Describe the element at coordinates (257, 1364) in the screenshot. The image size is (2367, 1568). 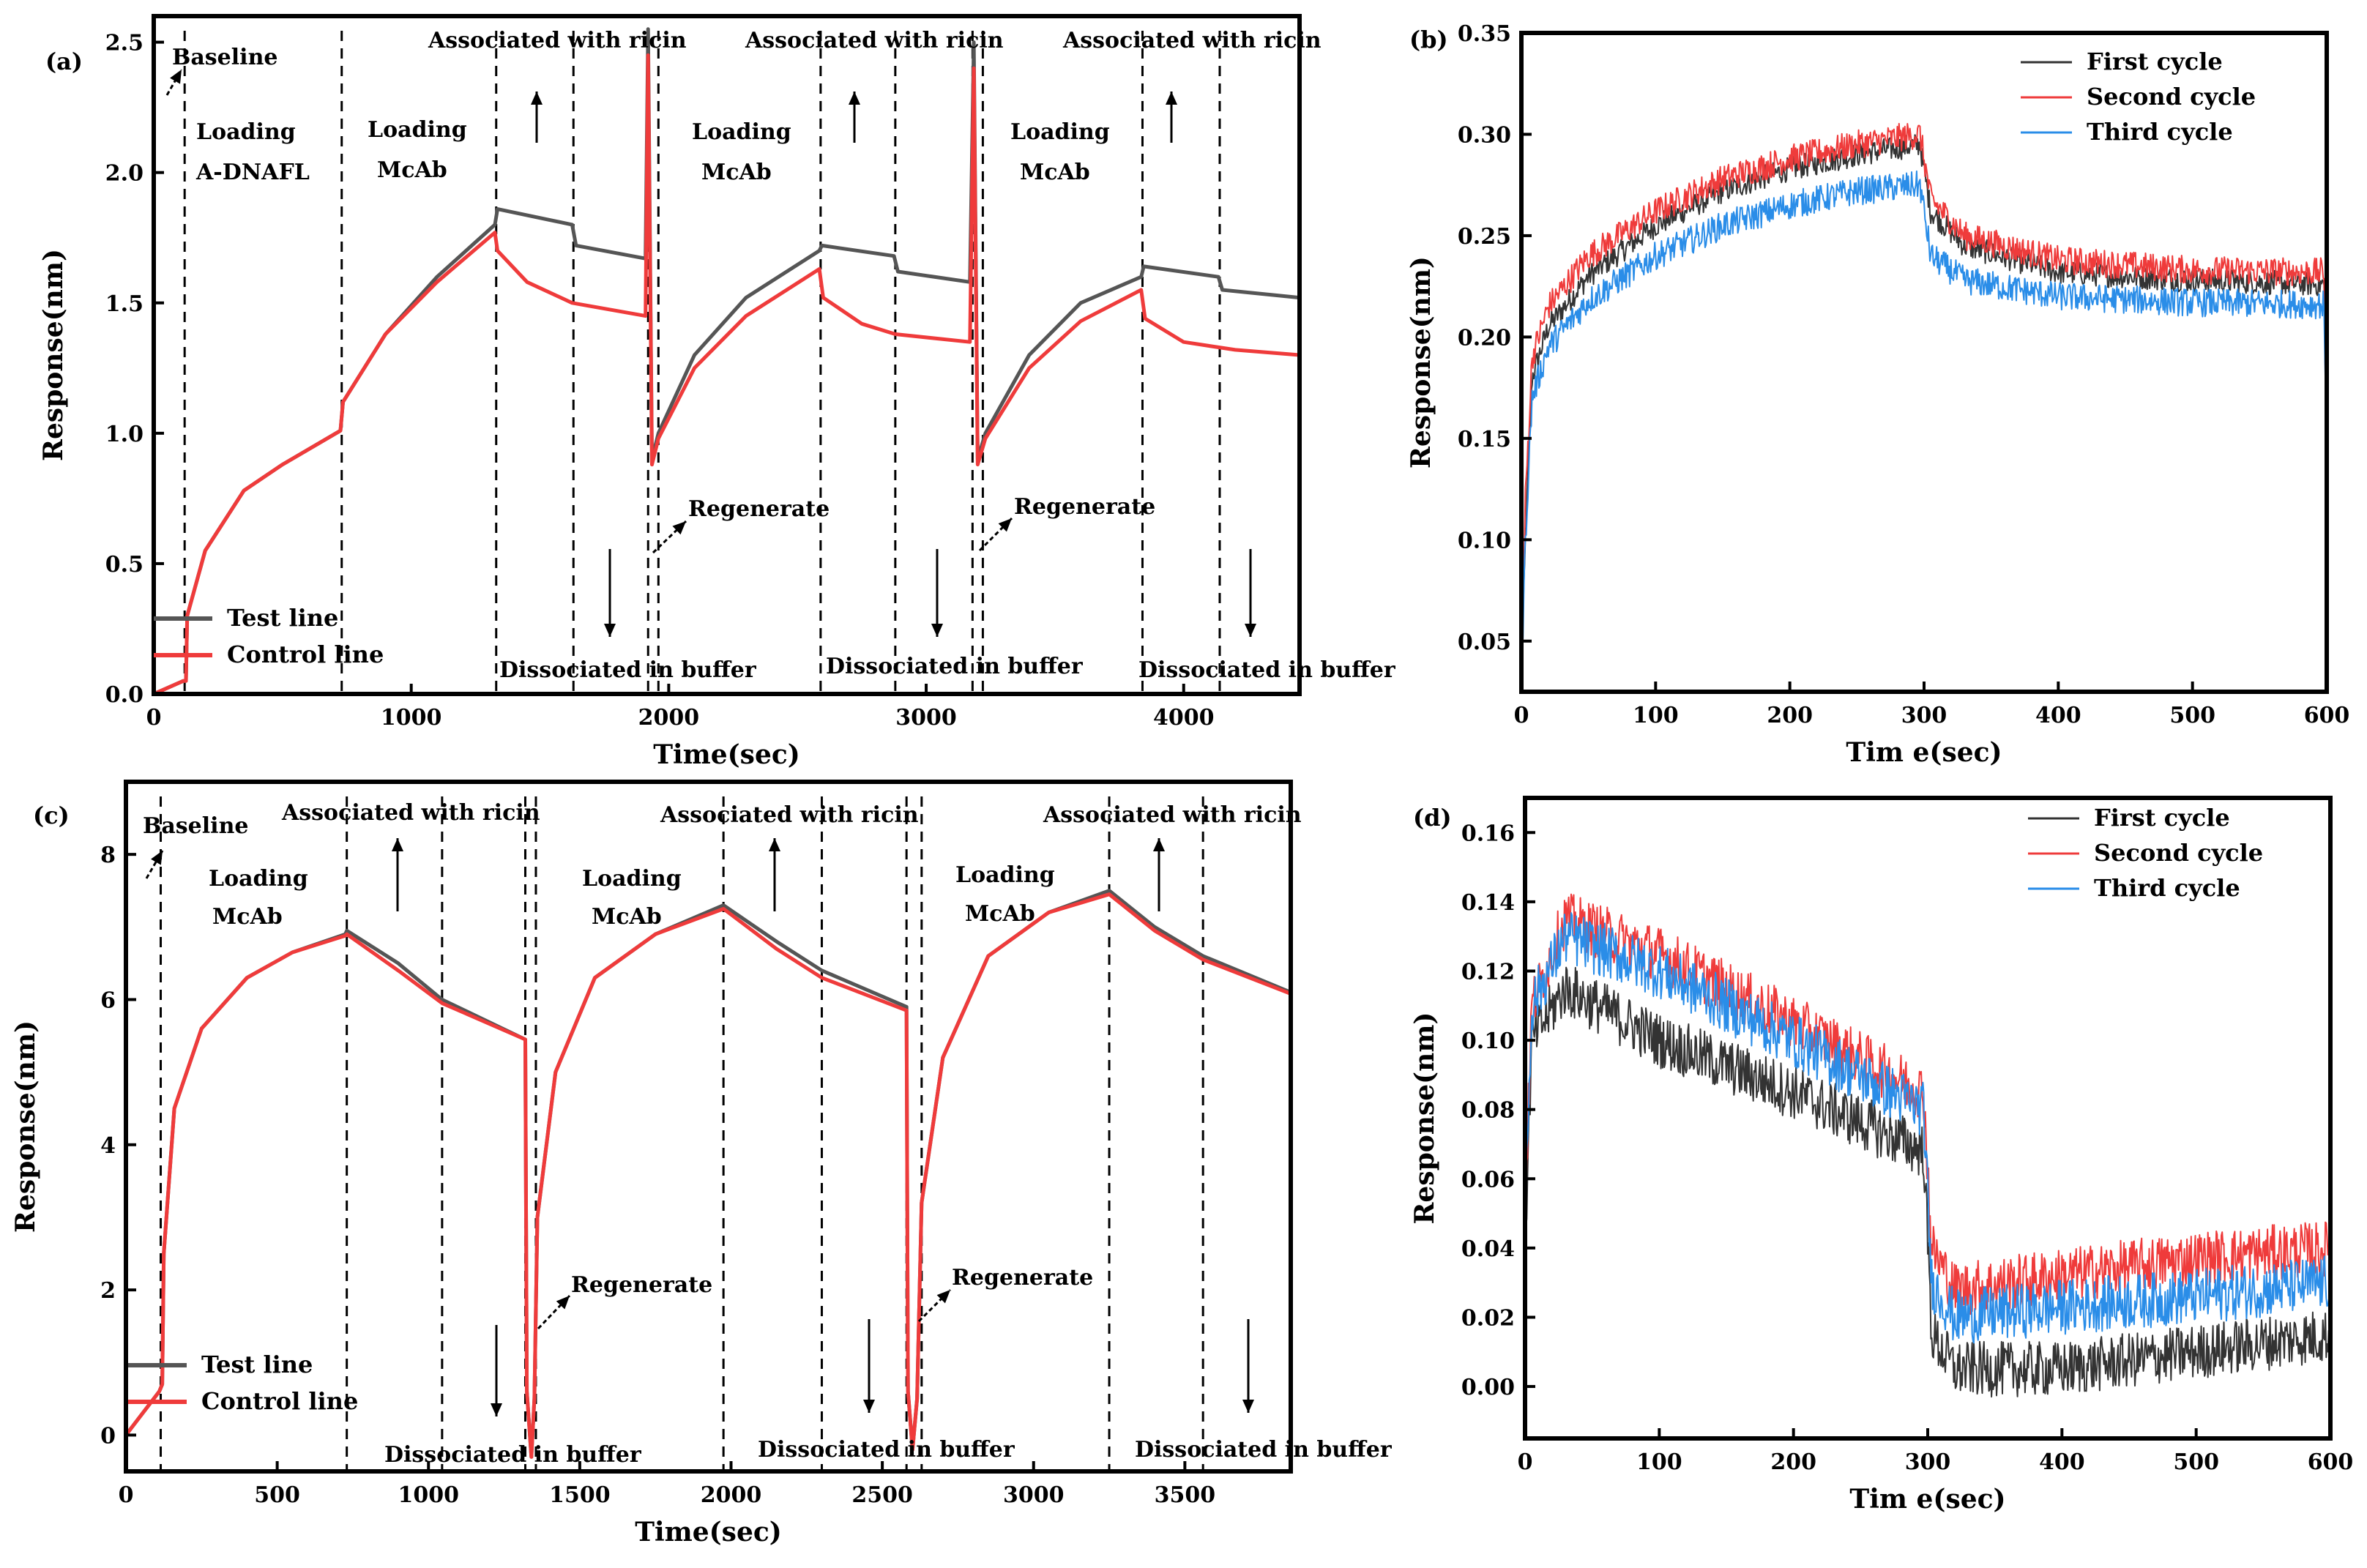
I see `legend-entry: Test line` at that location.